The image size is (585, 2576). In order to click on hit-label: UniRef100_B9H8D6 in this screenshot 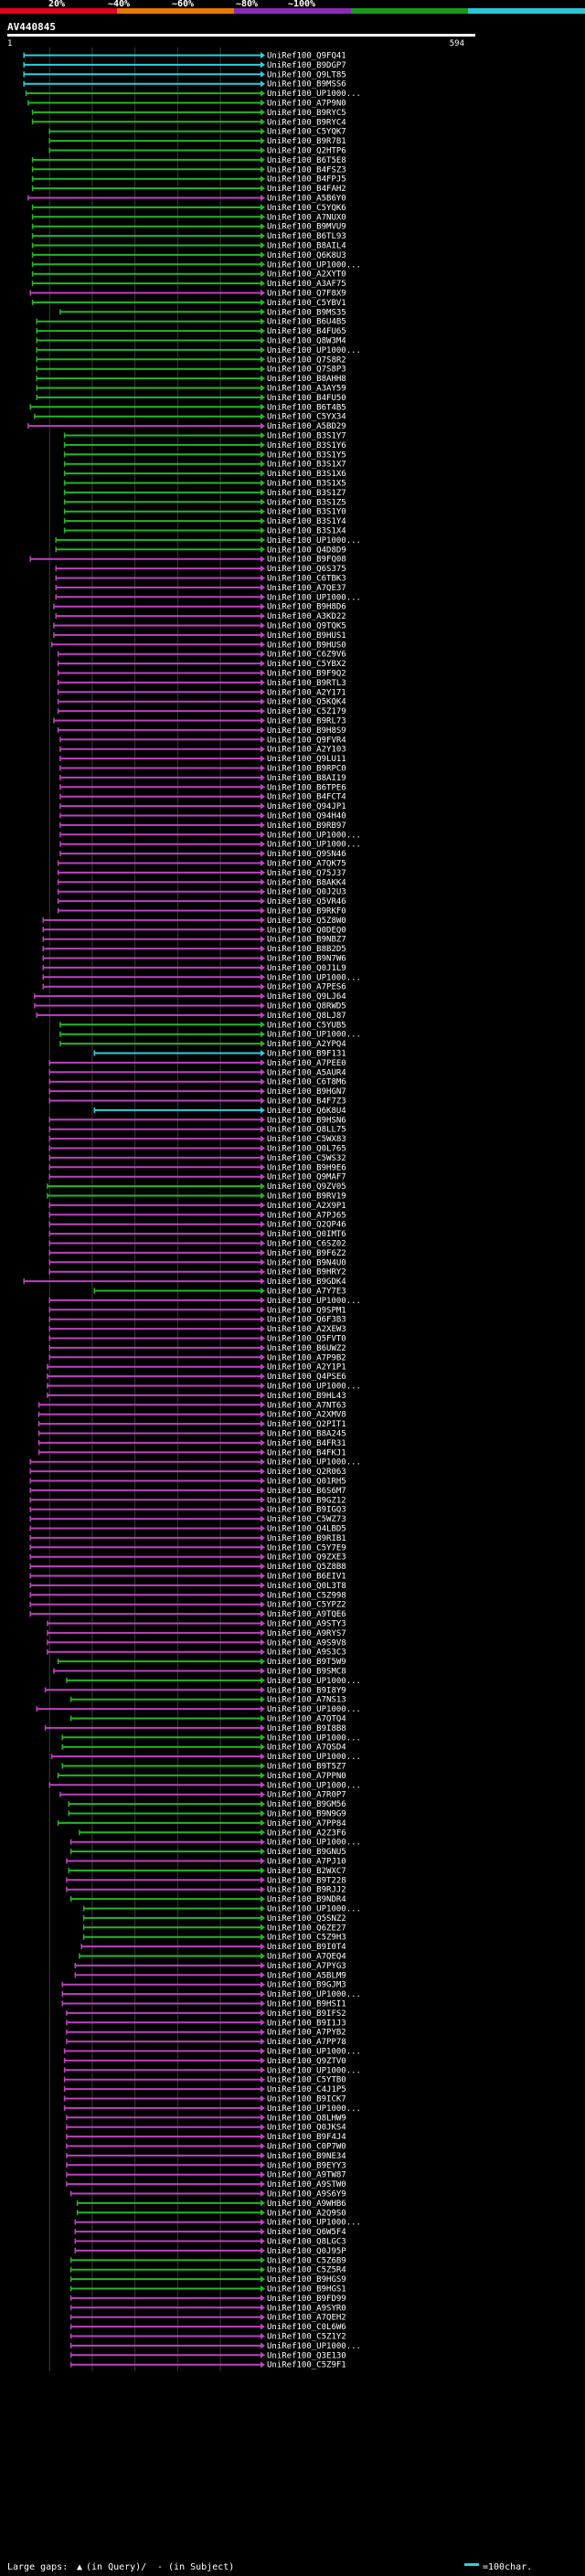, I will do `click(307, 607)`.